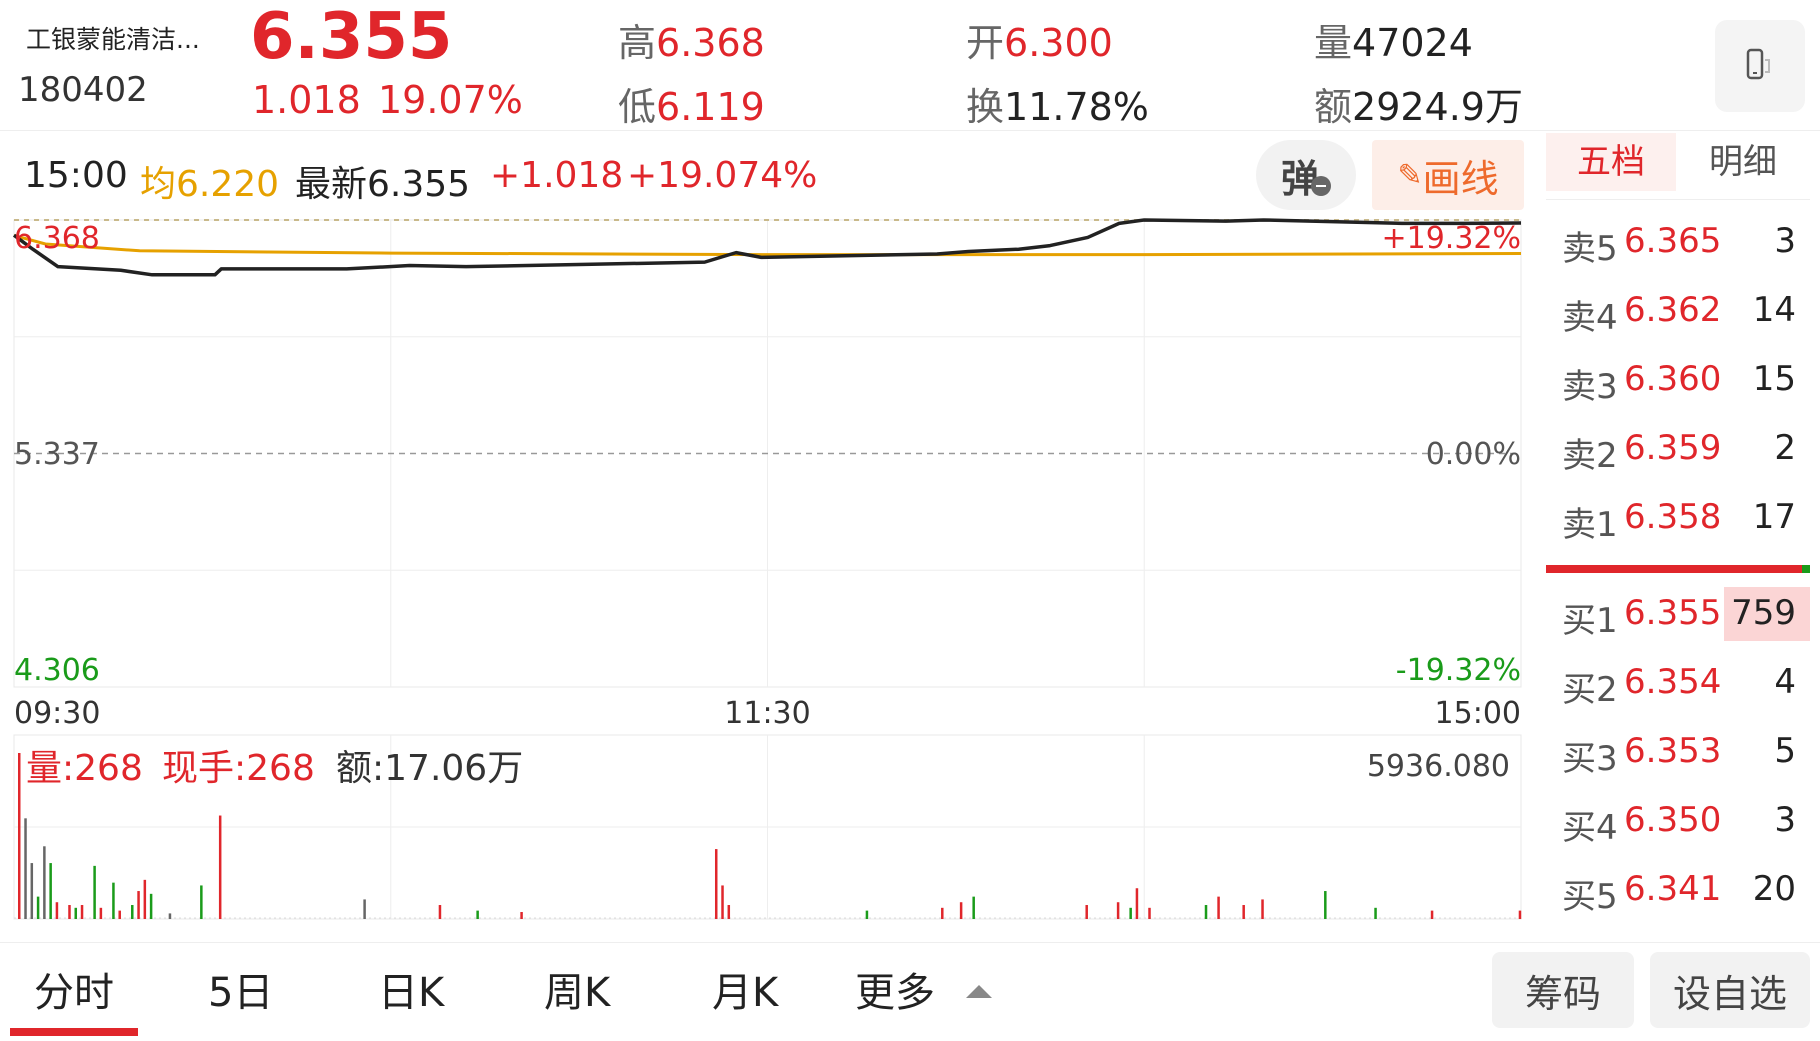 Image resolution: width=1820 pixels, height=1041 pixels. I want to click on y-axis-max-label: 6.368, so click(57, 238).